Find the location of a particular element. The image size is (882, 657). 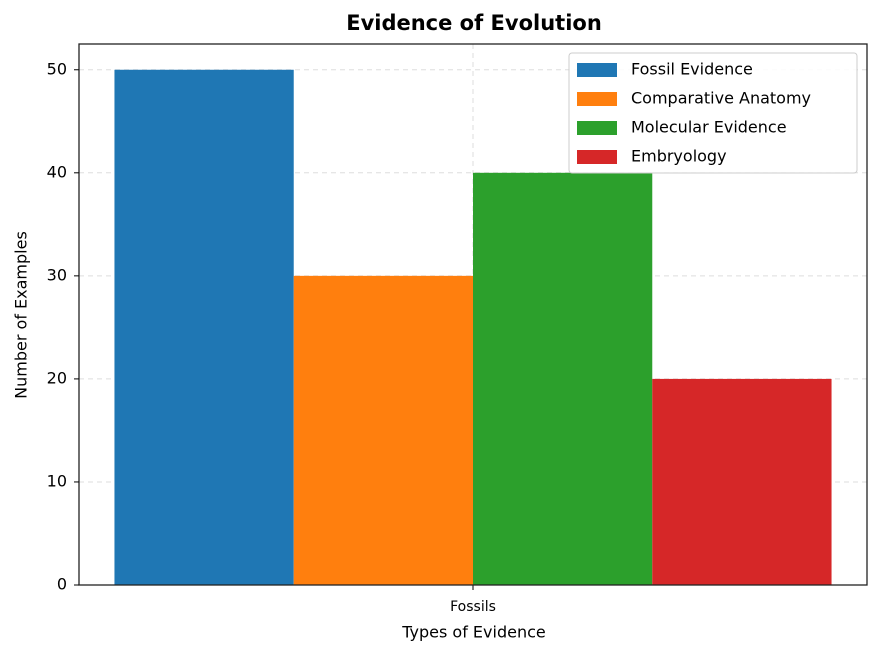

y-tick-label: 20 is located at coordinates (57, 377).